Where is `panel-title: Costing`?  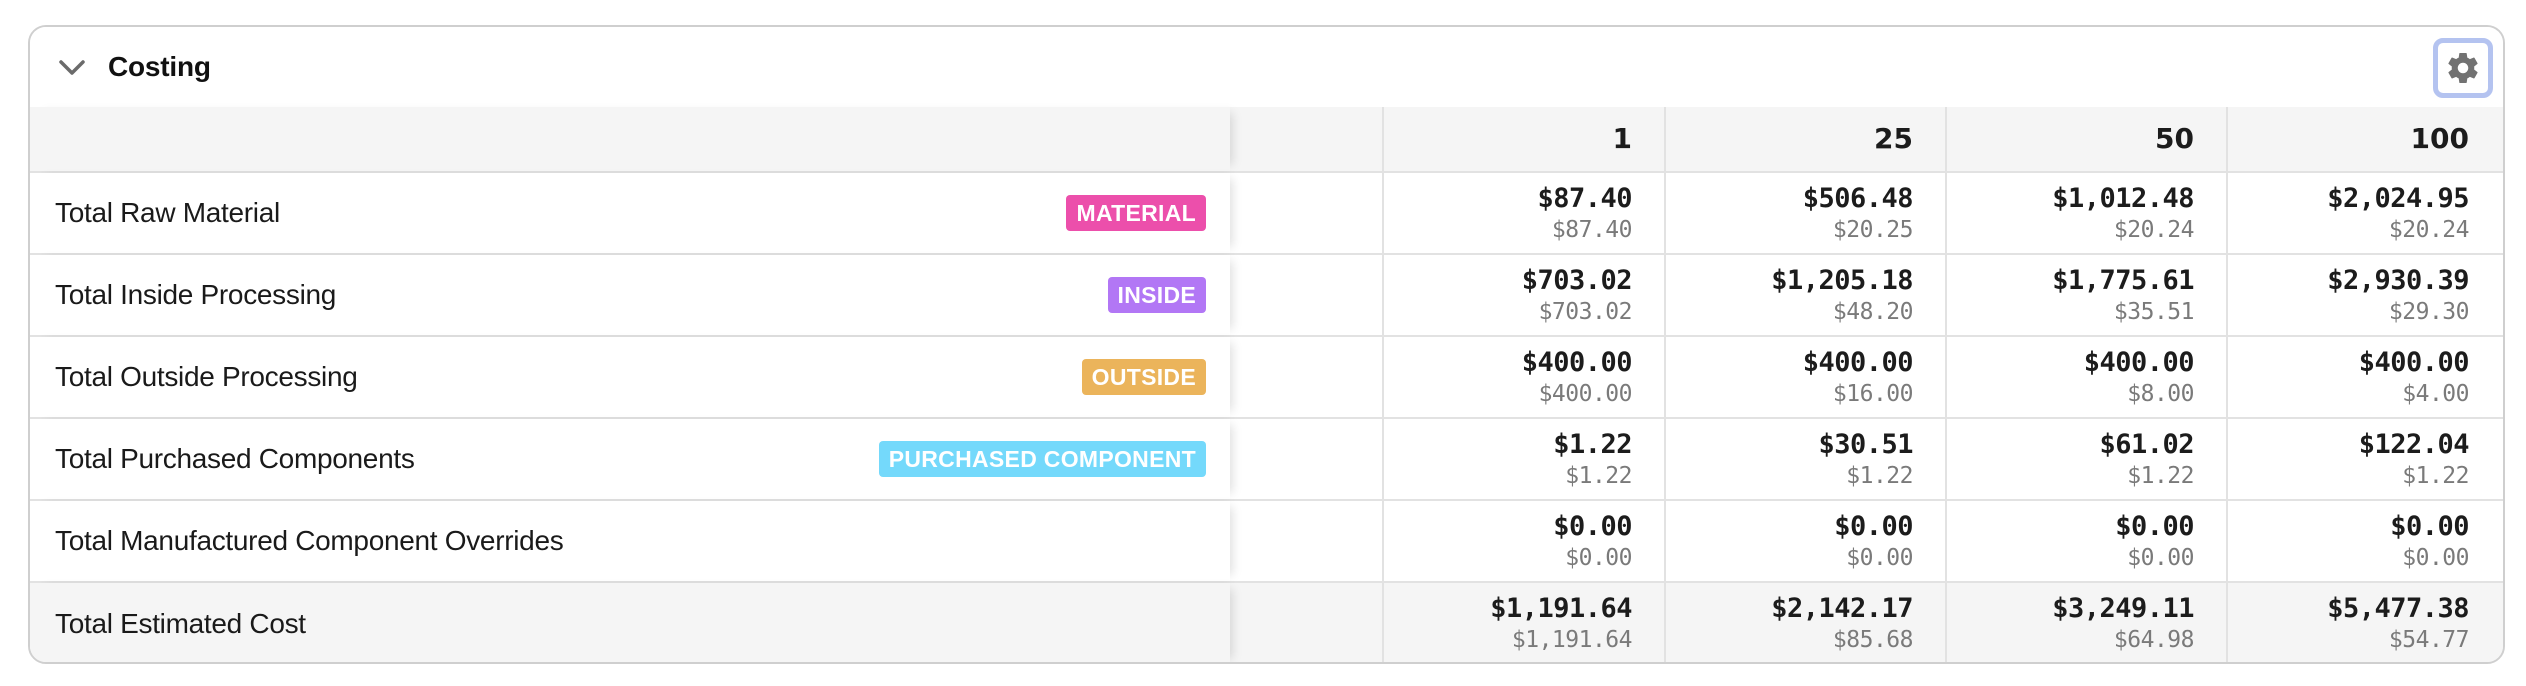 panel-title: Costing is located at coordinates (159, 66).